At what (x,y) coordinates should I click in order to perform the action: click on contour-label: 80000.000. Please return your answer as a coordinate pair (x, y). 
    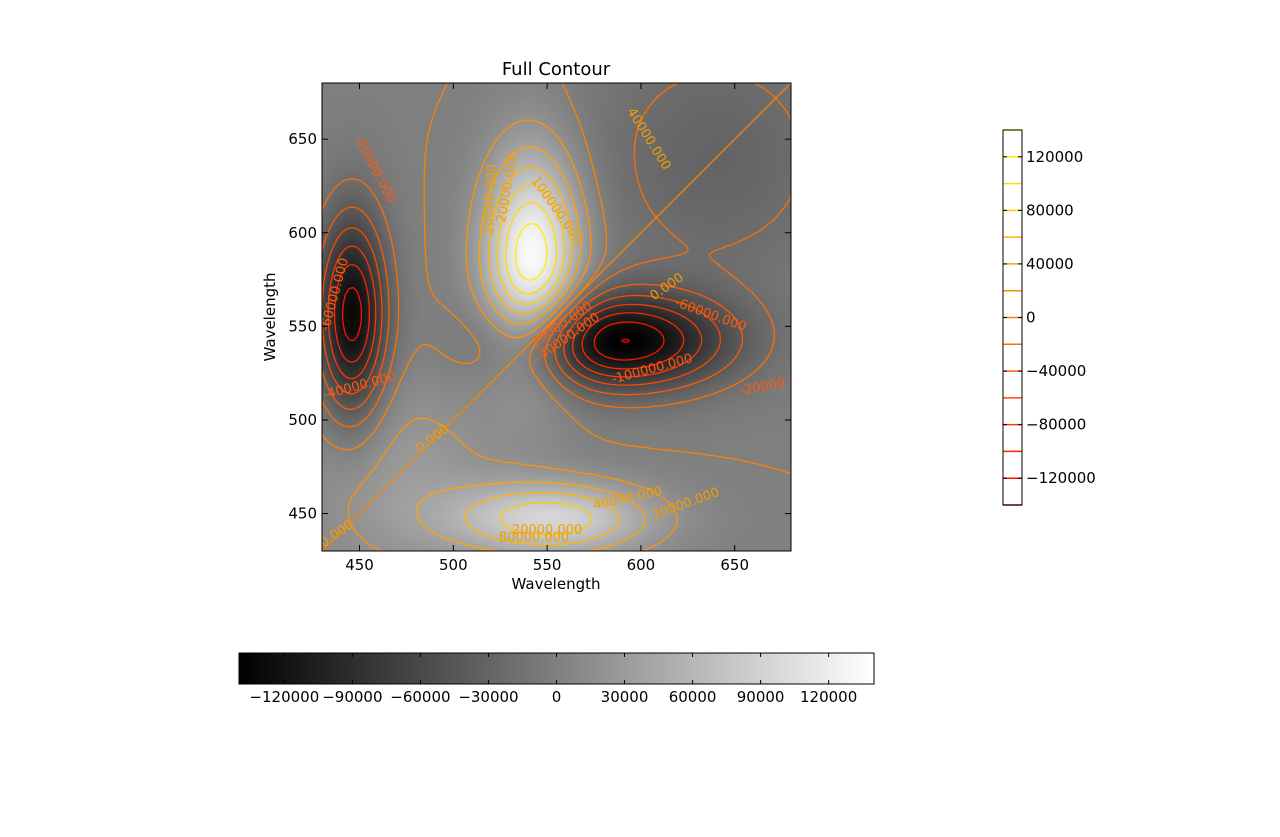
    Looking at the image, I should click on (534, 537).